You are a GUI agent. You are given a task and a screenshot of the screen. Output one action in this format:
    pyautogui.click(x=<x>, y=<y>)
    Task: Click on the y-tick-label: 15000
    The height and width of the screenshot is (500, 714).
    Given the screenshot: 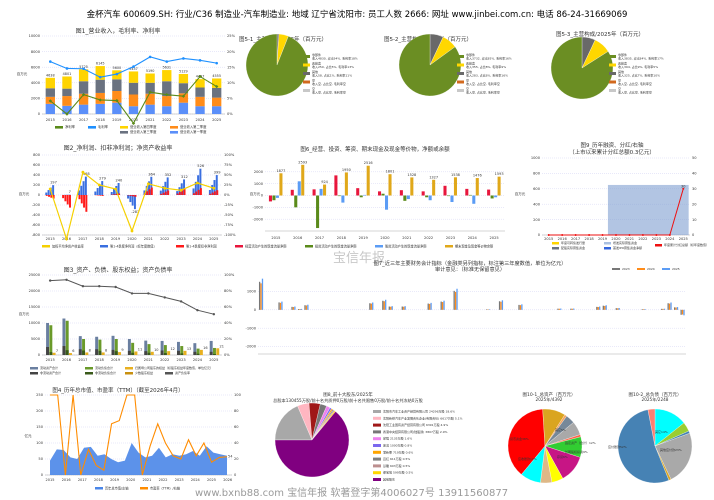 What is the action you would take?
    pyautogui.click(x=35, y=307)
    